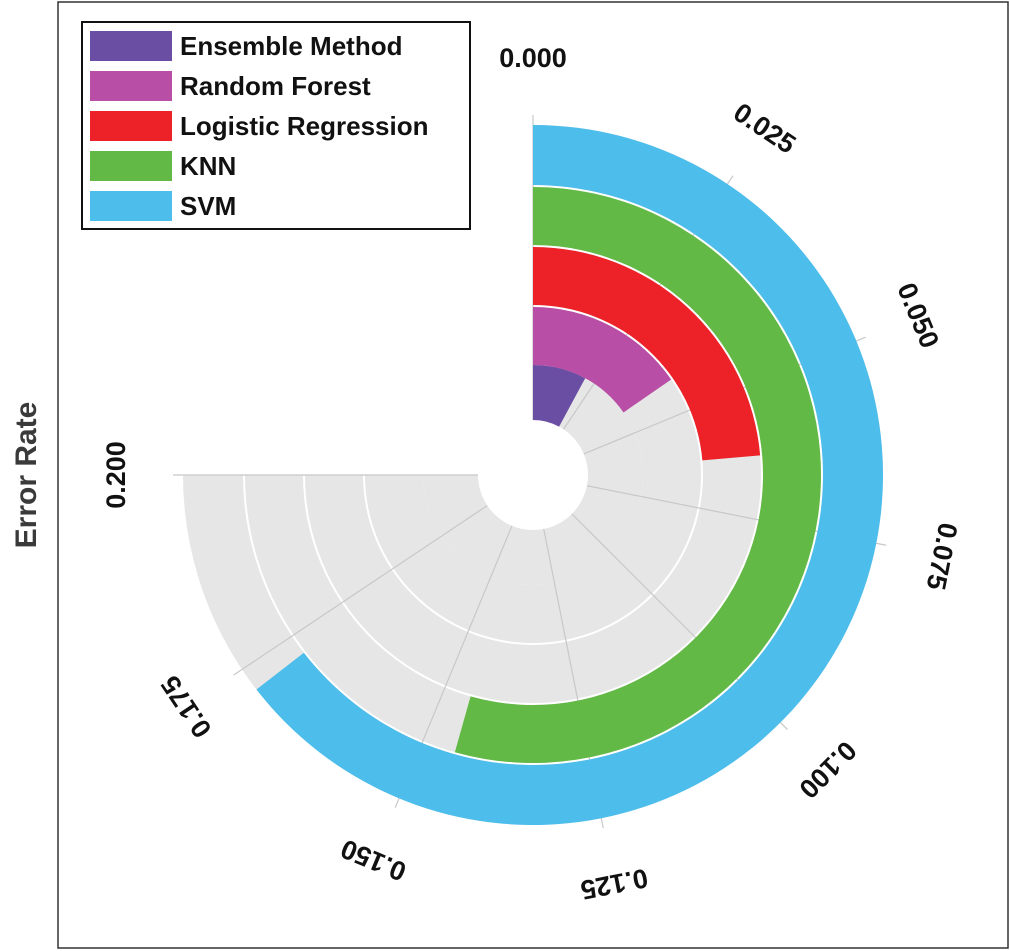 This screenshot has width=1010, height=951. I want to click on legend-label-knn: KNN, so click(208, 166).